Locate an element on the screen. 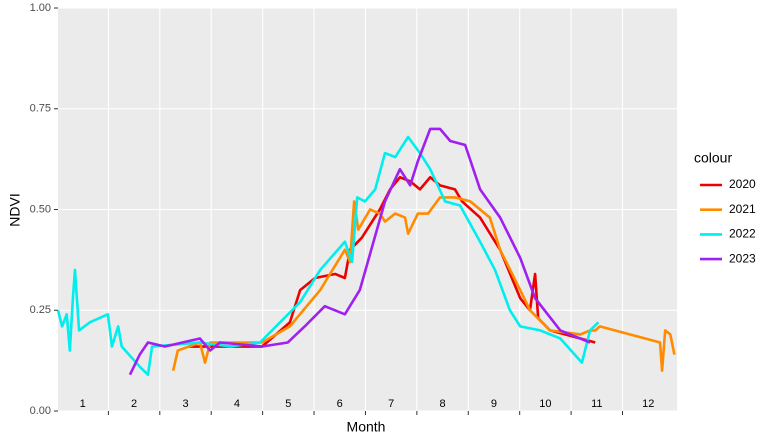  legend-label: 2020 is located at coordinates (742, 184).